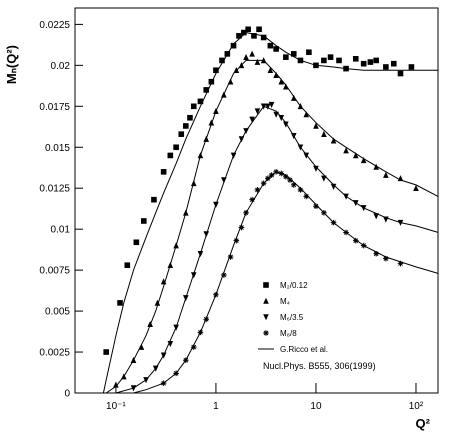  What do you see at coordinates (294, 285) in the screenshot?
I see `legend-label: M₂/0.12` at bounding box center [294, 285].